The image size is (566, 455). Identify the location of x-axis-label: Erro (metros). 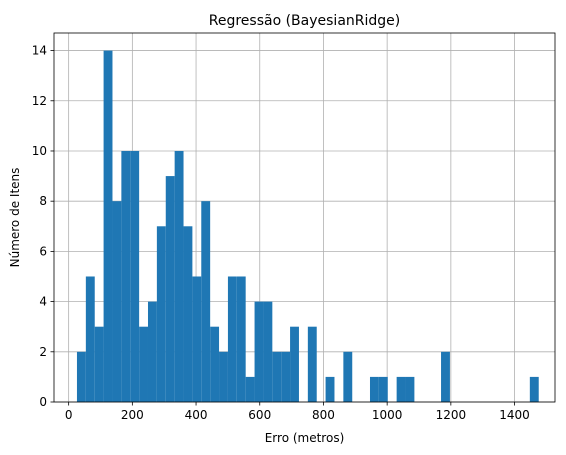
(305, 438).